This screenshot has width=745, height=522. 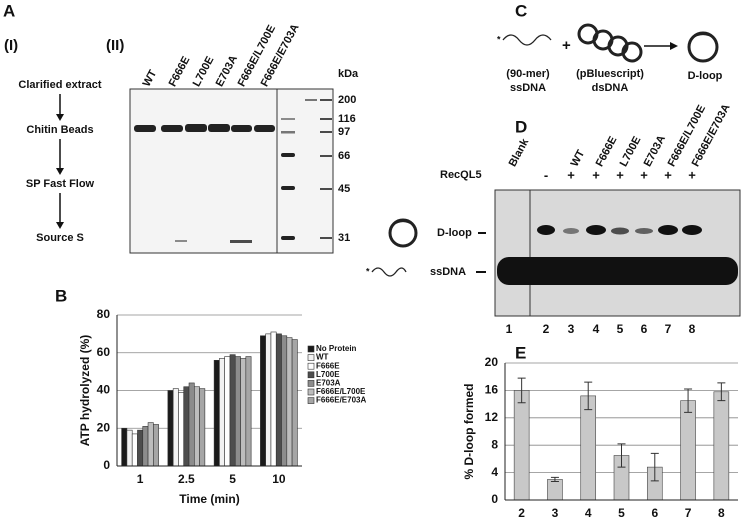 I want to click on band-label: D-loop, so click(x=454, y=233).